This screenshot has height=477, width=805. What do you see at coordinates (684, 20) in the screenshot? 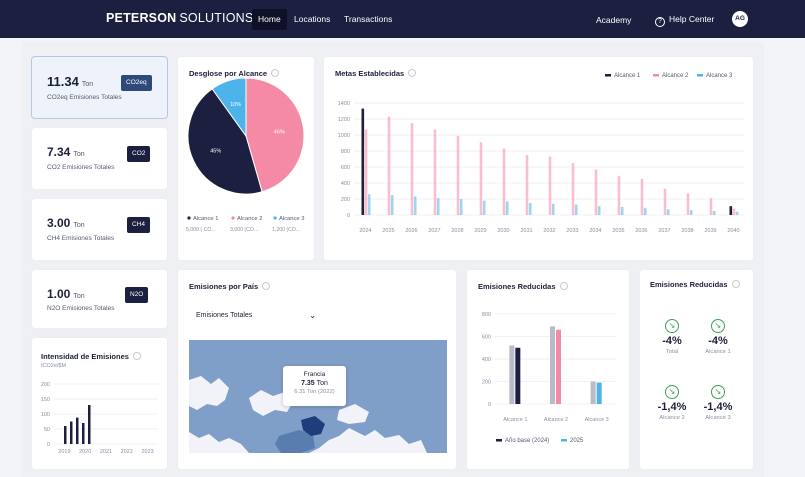
I see `nav-help-center: ? Help Center` at bounding box center [684, 20].